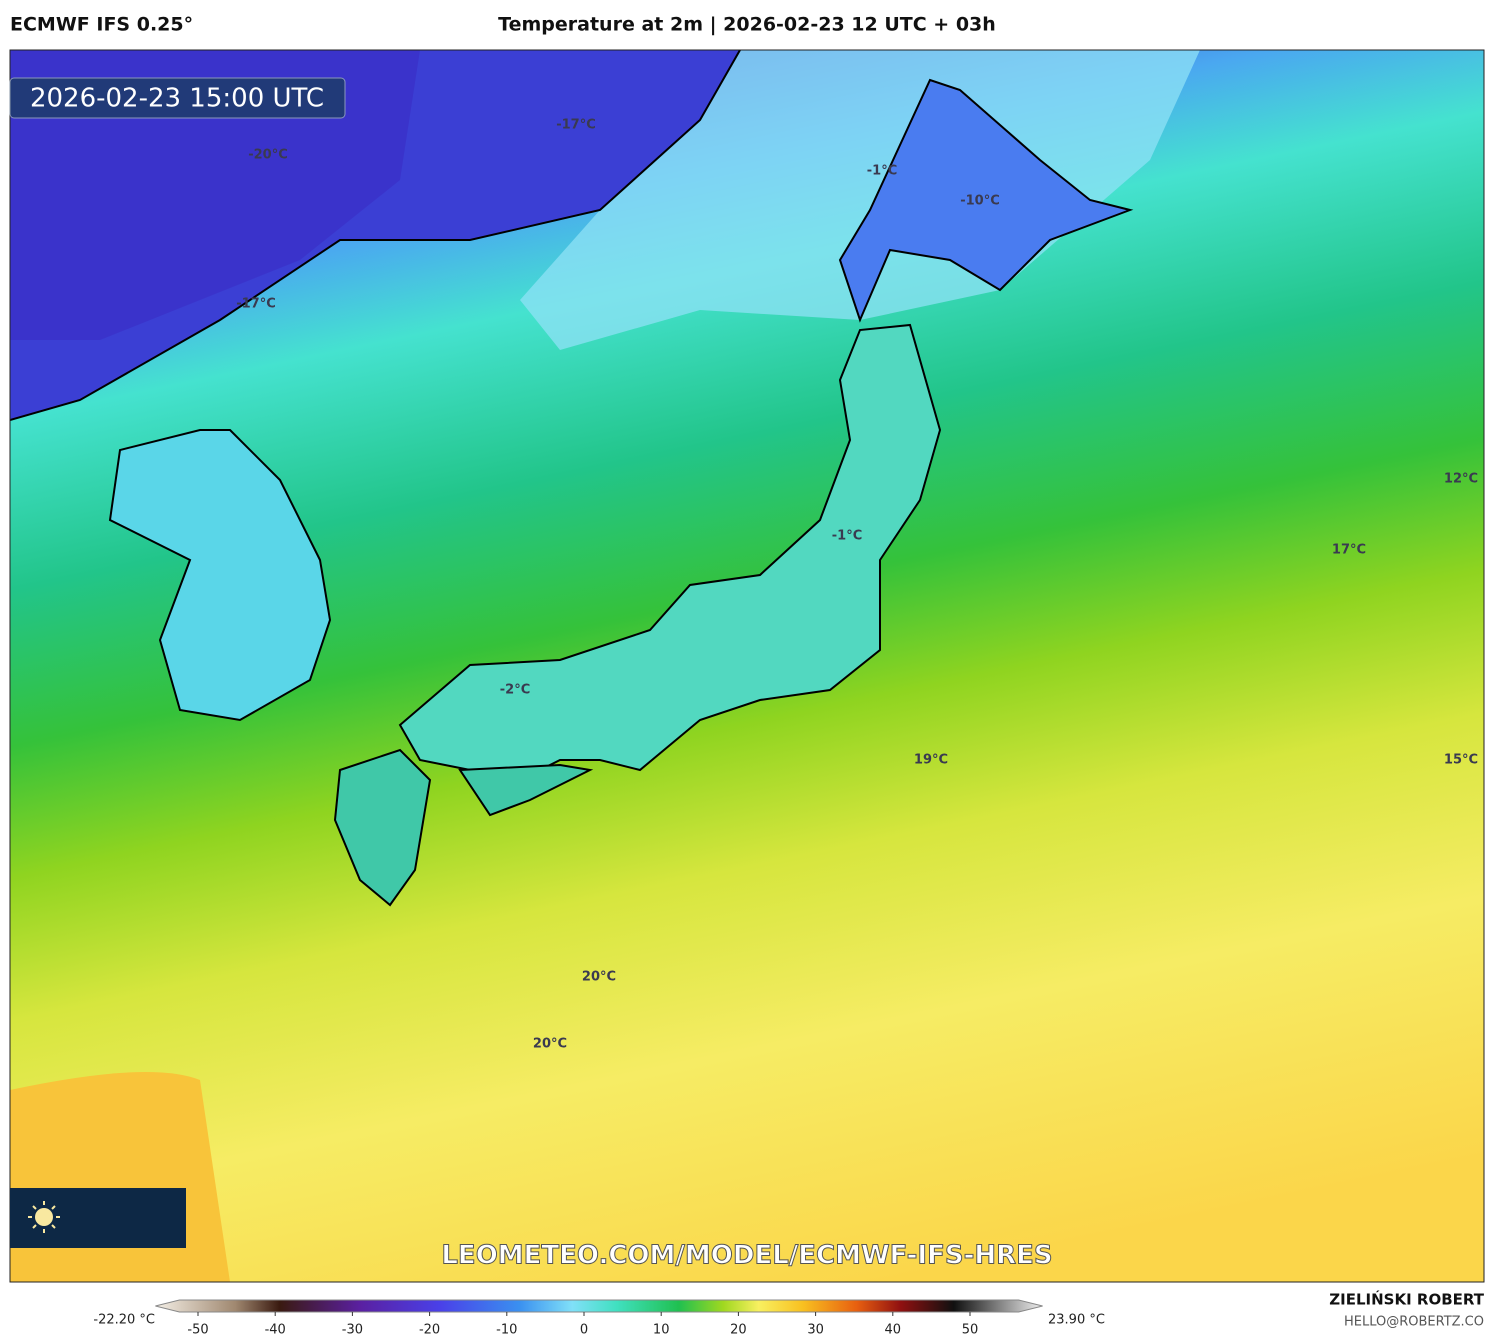 The height and width of the screenshot is (1342, 1494). I want to click on isotherm-label: 15°C, so click(1461, 760).